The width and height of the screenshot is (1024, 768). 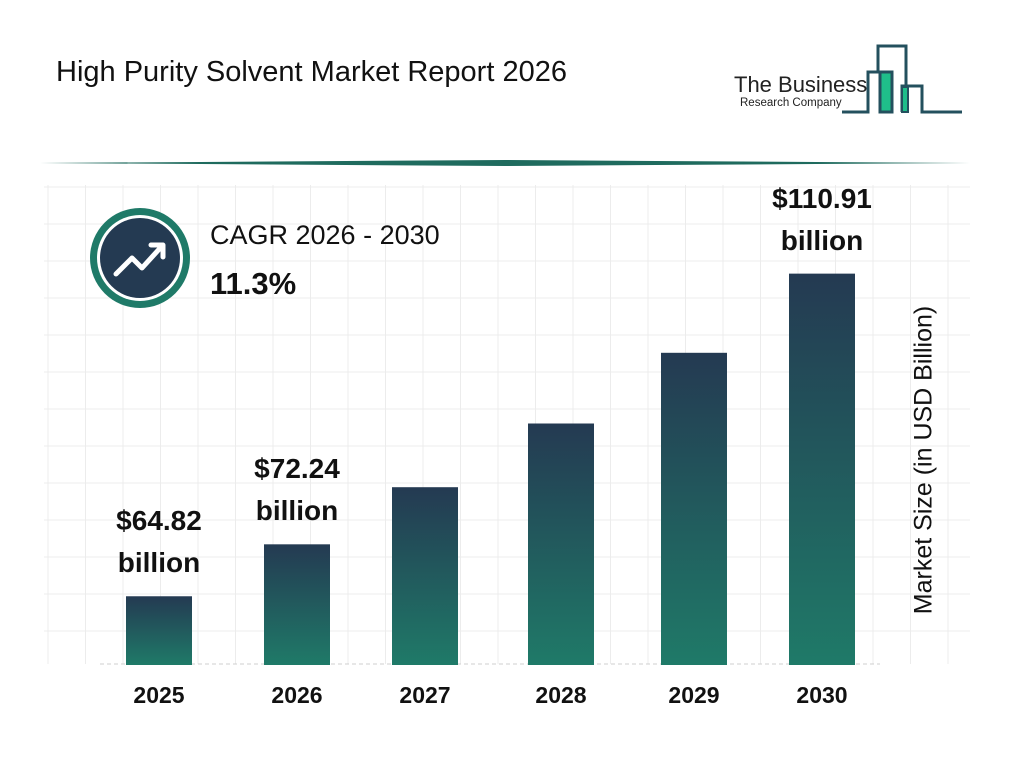 I want to click on x-tick-label: 2029, so click(x=694, y=695).